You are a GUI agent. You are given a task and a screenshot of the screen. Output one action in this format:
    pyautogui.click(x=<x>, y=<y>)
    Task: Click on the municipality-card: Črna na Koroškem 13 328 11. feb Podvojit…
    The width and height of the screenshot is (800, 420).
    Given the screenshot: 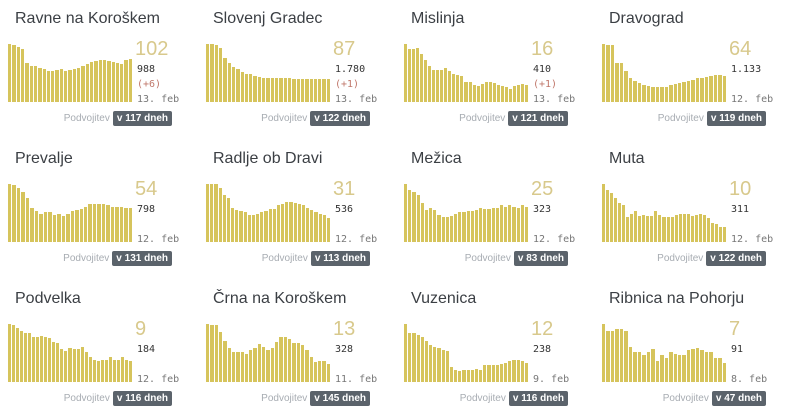 What is the action you would take?
    pyautogui.click(x=304, y=350)
    